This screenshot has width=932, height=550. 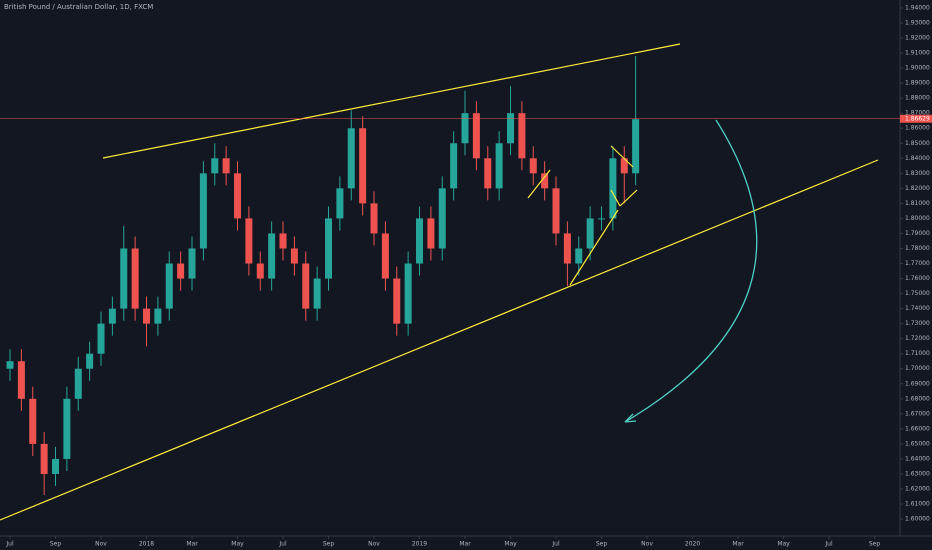 What do you see at coordinates (917, 188) in the screenshot?
I see `y-tick-label: 1.82000` at bounding box center [917, 188].